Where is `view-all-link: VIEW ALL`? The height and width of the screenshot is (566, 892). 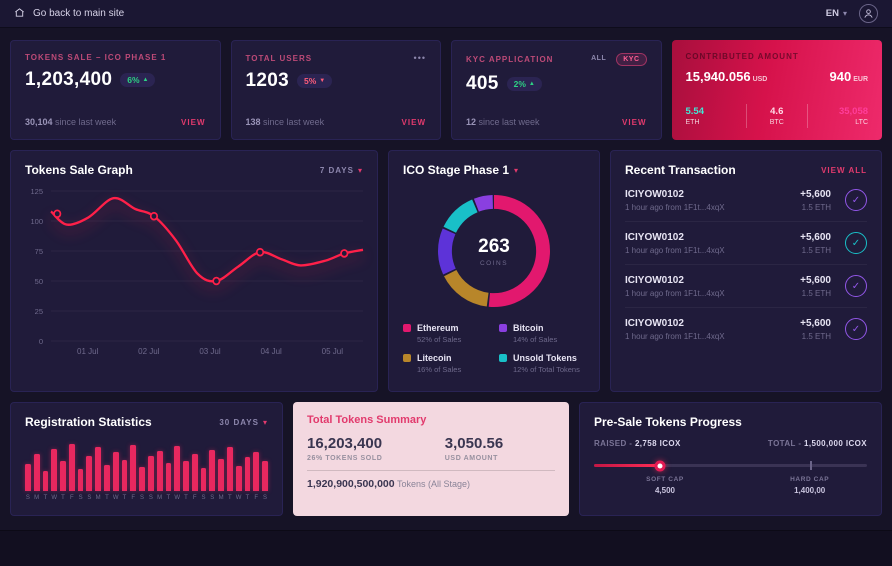
view-all-link: VIEW ALL is located at coordinates (844, 170).